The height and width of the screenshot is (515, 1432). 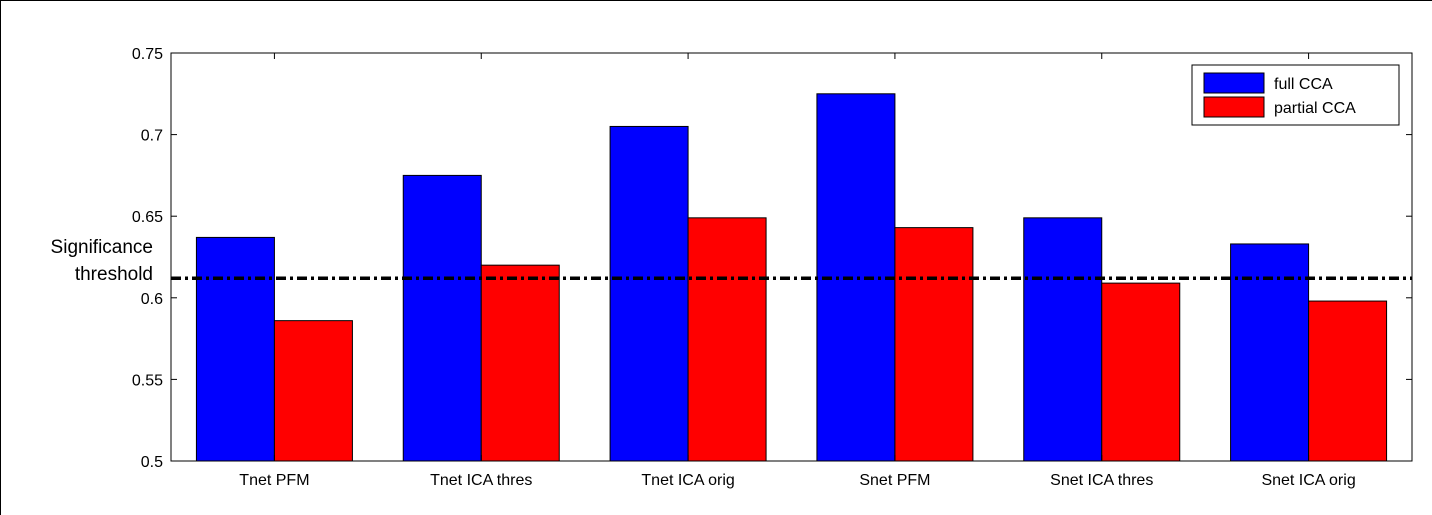 I want to click on y-tick-label: 0.7, so click(x=152, y=136).